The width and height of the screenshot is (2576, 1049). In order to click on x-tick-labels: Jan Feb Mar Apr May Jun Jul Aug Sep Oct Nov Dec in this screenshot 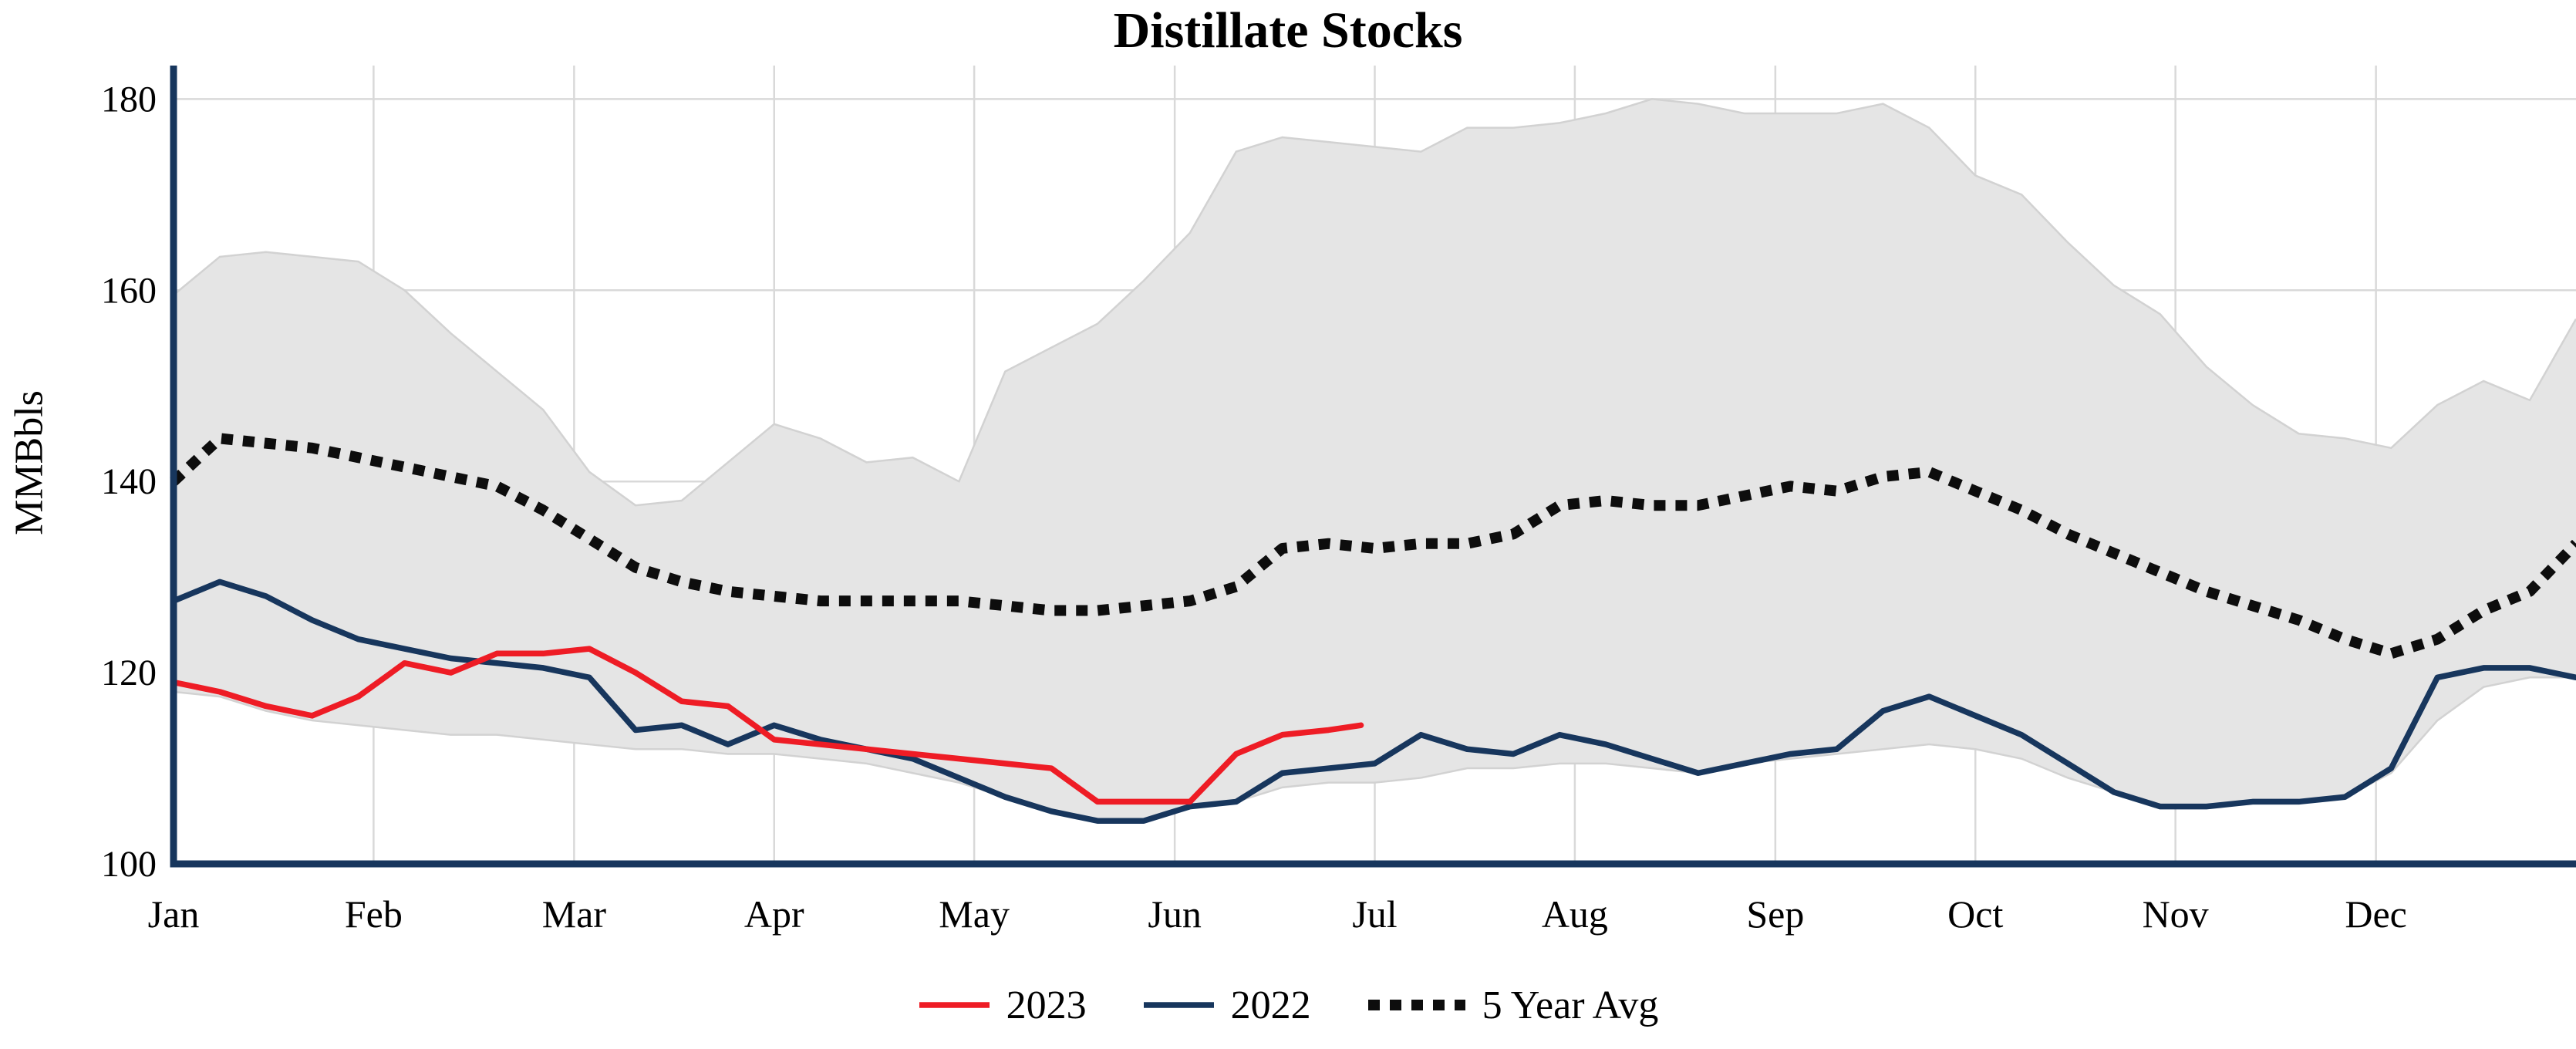, I will do `click(1277, 914)`.